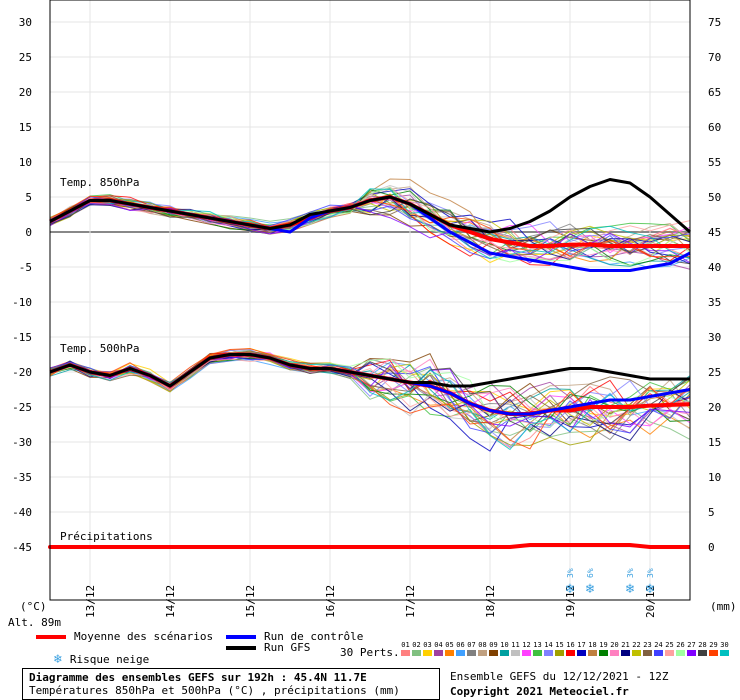 This screenshot has width=740, height=700. What do you see at coordinates (369, 546) in the screenshot?
I see `series-line` at bounding box center [369, 546].